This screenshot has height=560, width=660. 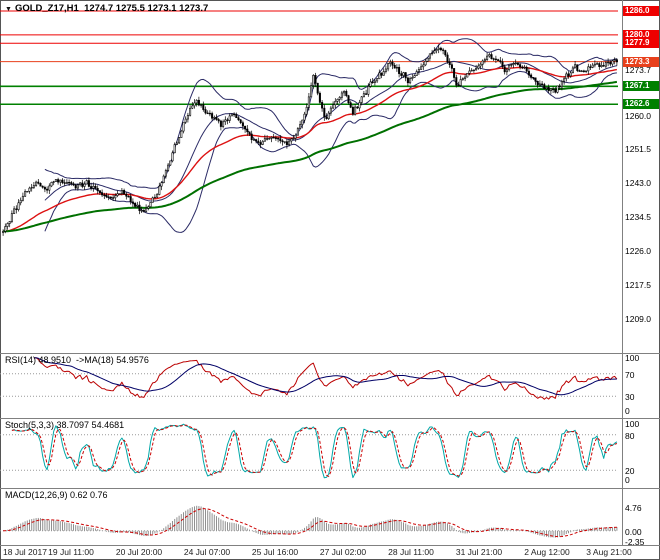 What do you see at coordinates (641, 35) in the screenshot?
I see `resistance-price-label: 1280.0` at bounding box center [641, 35].